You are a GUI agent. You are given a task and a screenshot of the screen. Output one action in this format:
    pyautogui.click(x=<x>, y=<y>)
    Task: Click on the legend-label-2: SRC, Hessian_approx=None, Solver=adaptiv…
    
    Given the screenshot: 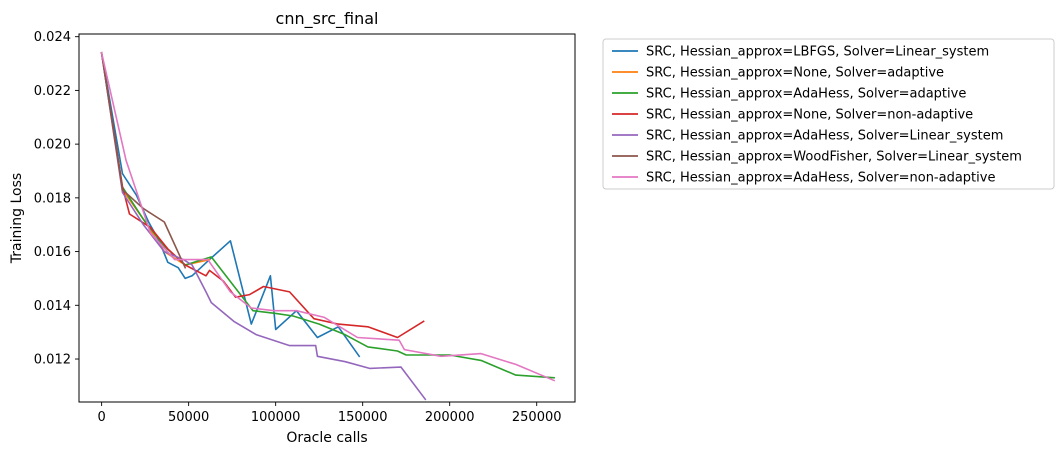 What is the action you would take?
    pyautogui.click(x=795, y=73)
    